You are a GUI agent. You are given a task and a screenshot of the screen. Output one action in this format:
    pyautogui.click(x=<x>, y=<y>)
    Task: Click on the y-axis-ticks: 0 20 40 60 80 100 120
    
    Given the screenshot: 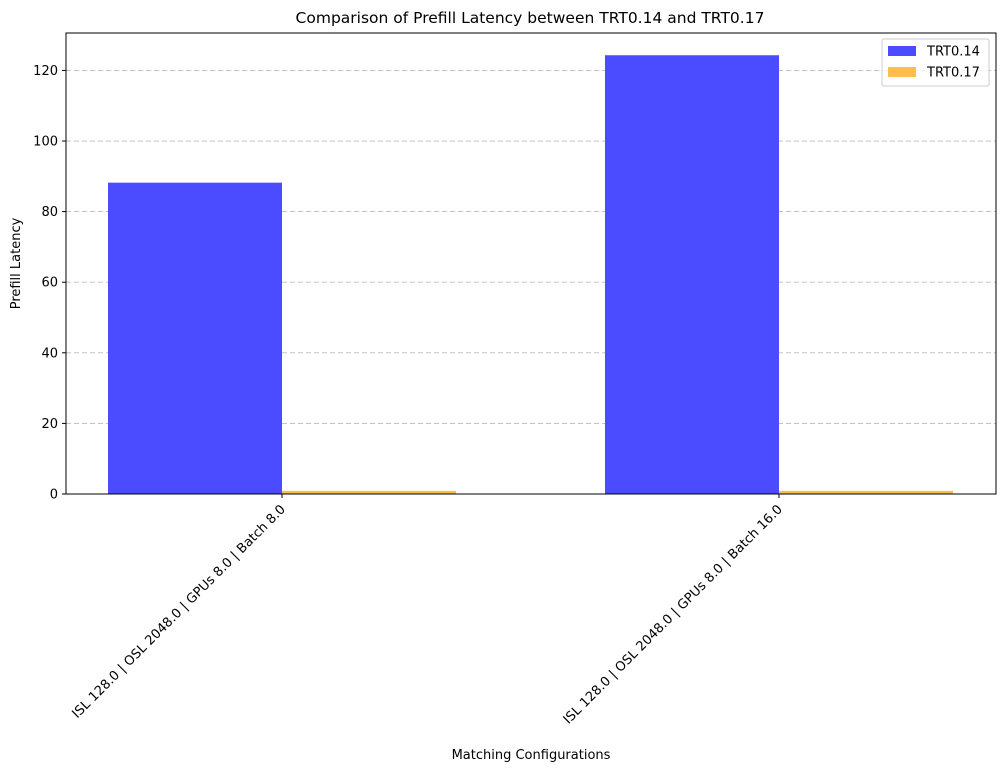 What is the action you would take?
    pyautogui.click(x=49, y=283)
    